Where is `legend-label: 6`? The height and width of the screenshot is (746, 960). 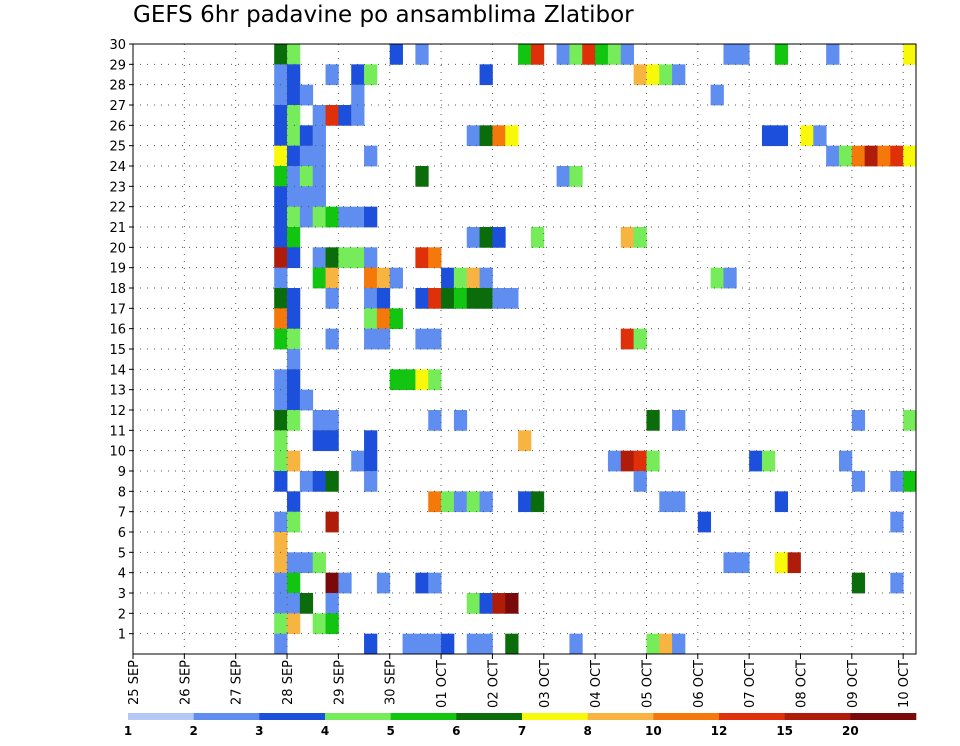 legend-label: 6 is located at coordinates (456, 731).